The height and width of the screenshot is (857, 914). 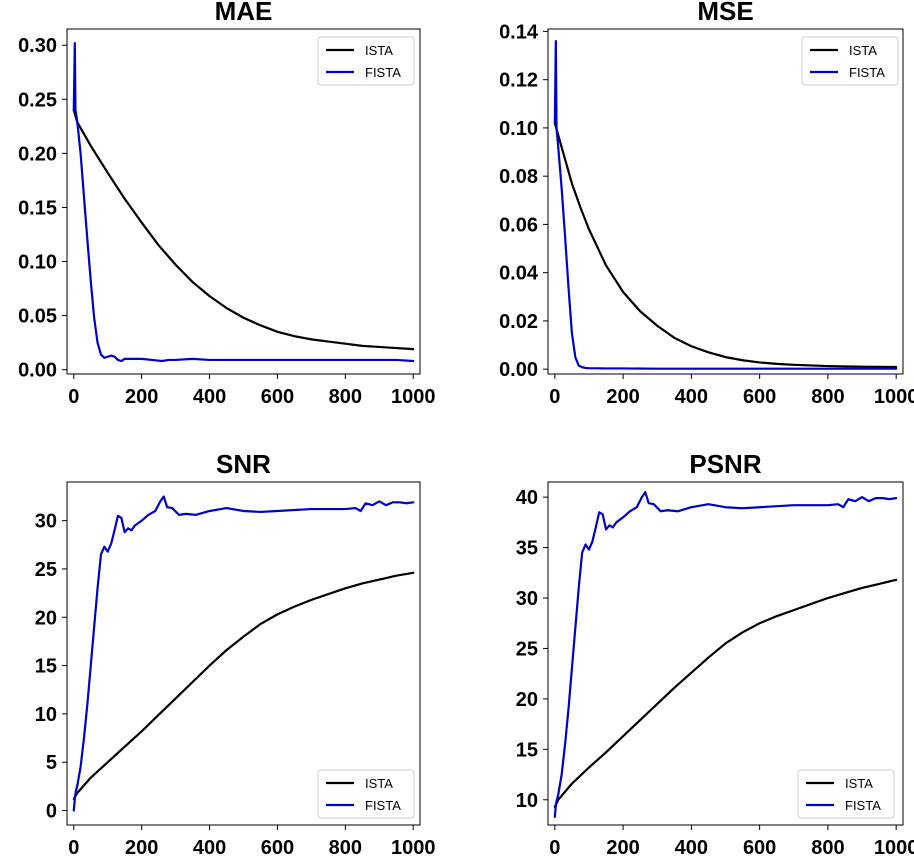 What do you see at coordinates (518, 177) in the screenshot?
I see `y-tick-label: 0.08` at bounding box center [518, 177].